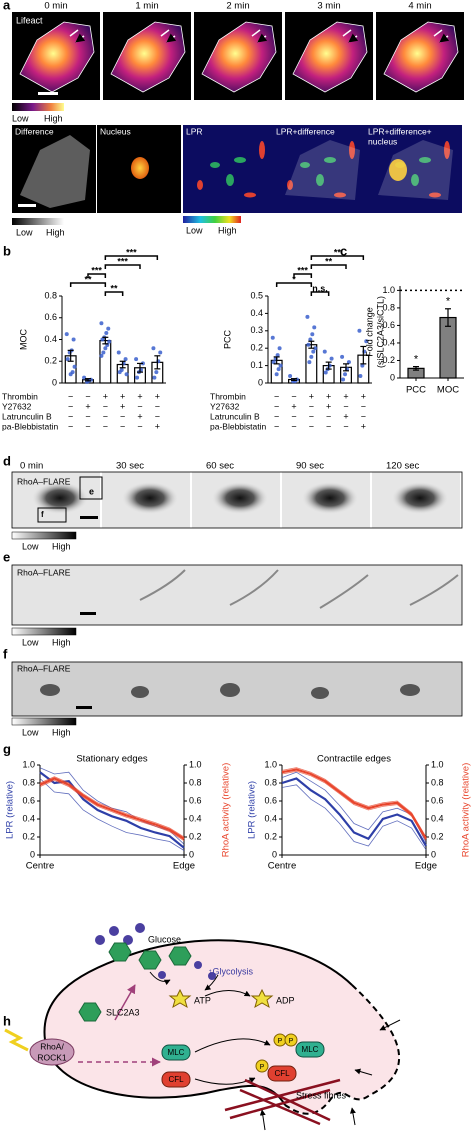  Describe the element at coordinates (437, 800) in the screenshot. I see `y-tick-label: 0.6` at that location.